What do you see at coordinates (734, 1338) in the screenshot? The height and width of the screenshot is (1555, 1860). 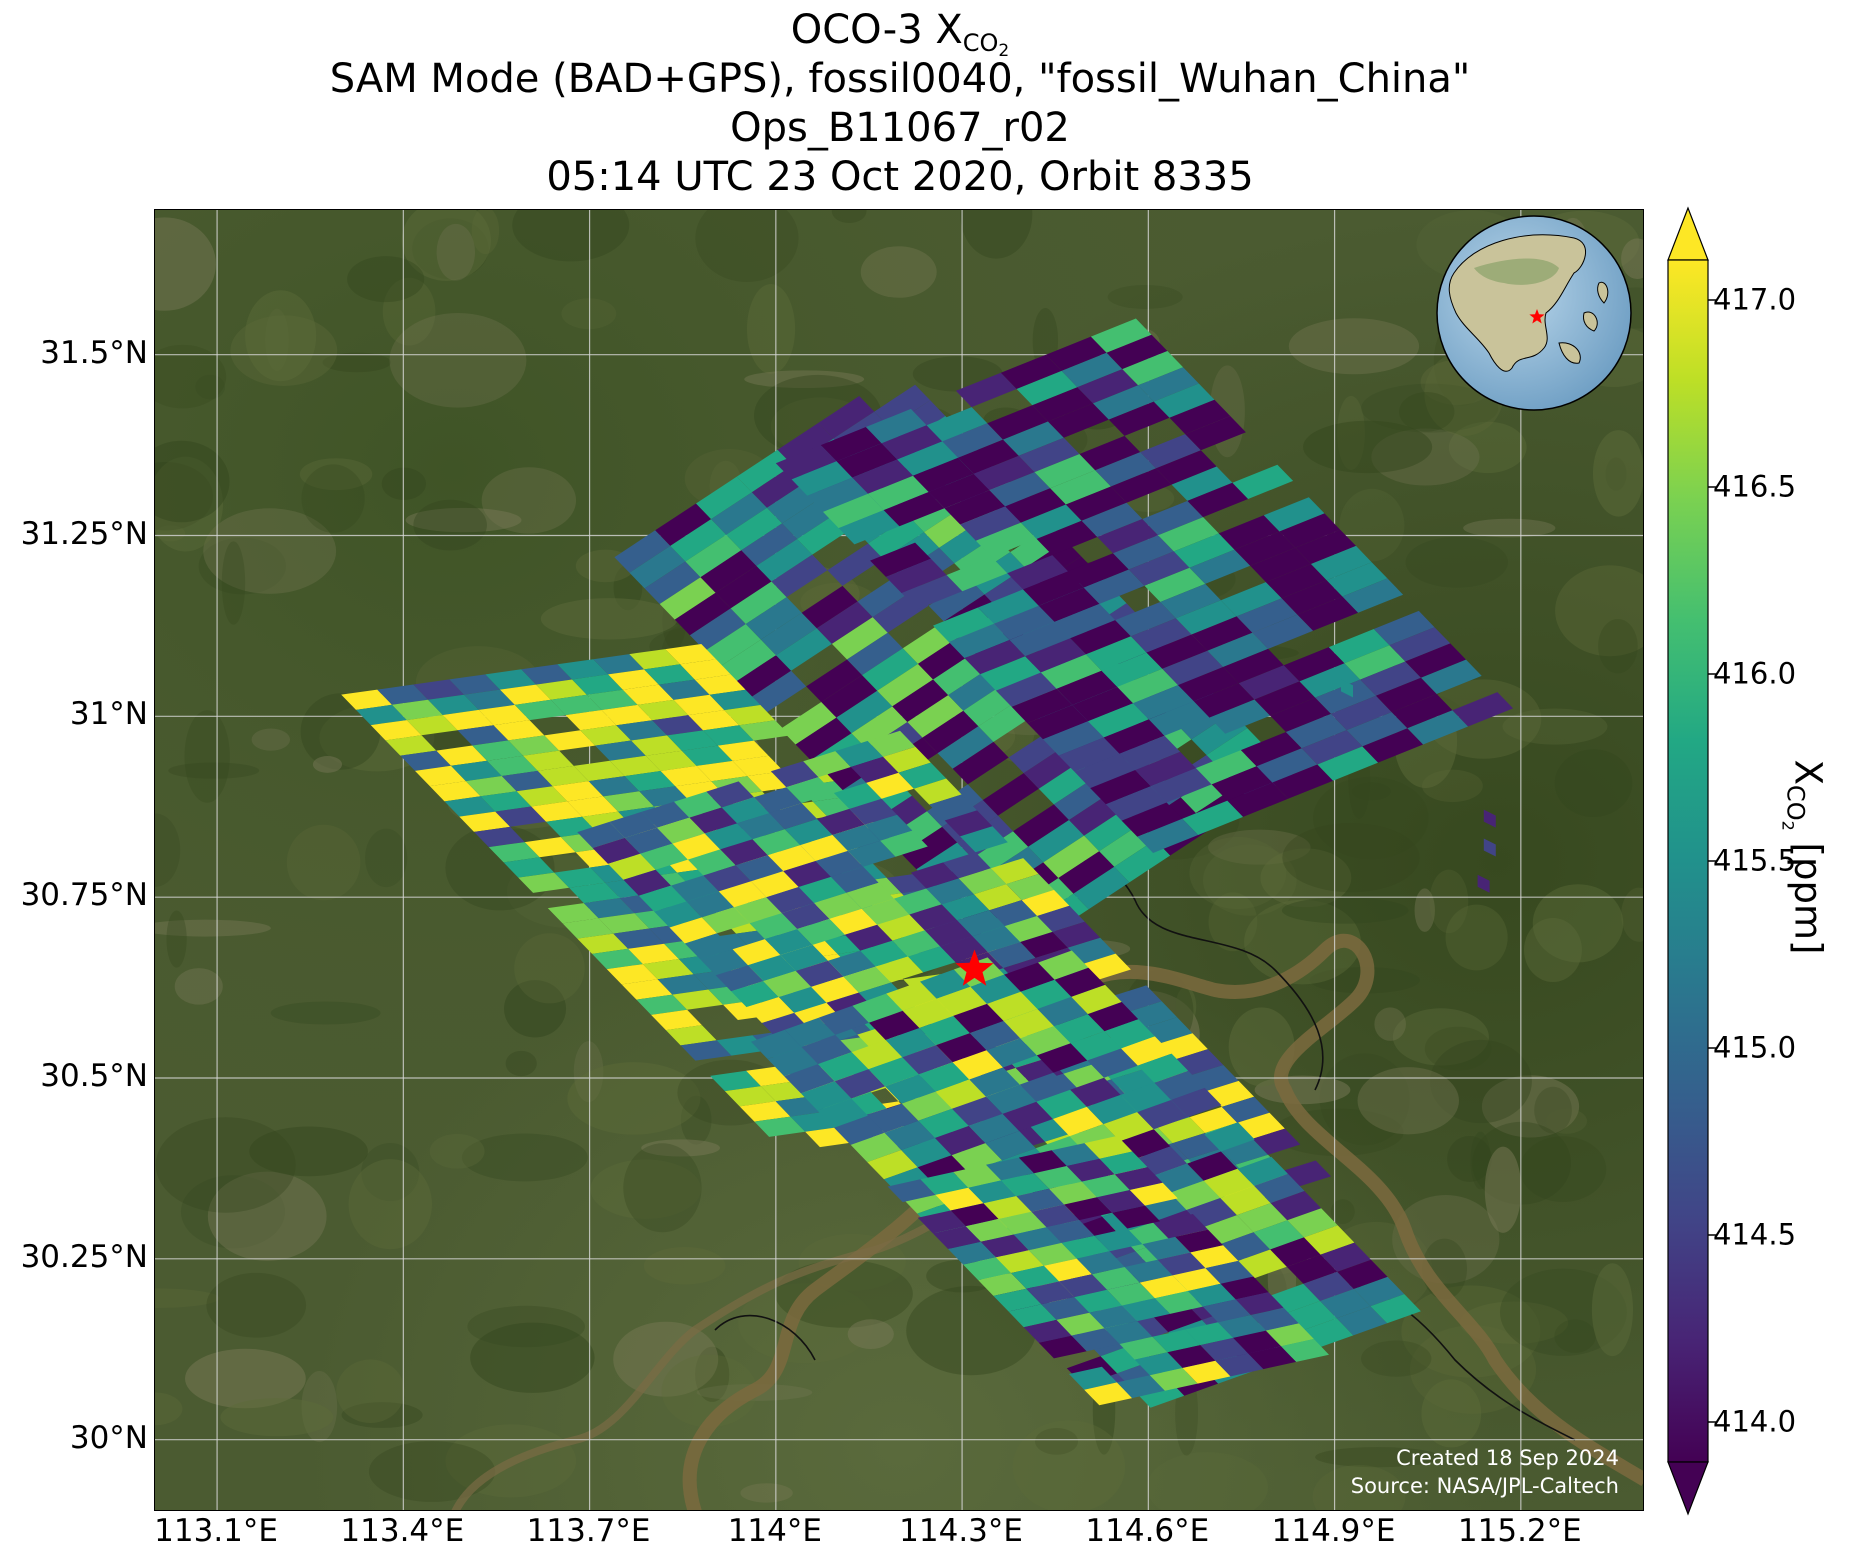 I see `han-river` at bounding box center [734, 1338].